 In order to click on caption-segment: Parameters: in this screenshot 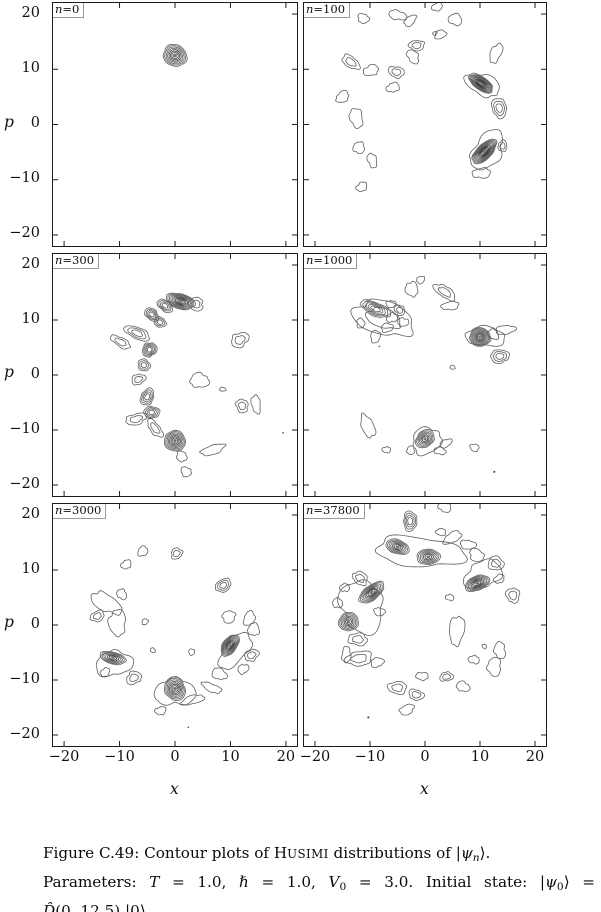, I will do `click(96, 881)`.